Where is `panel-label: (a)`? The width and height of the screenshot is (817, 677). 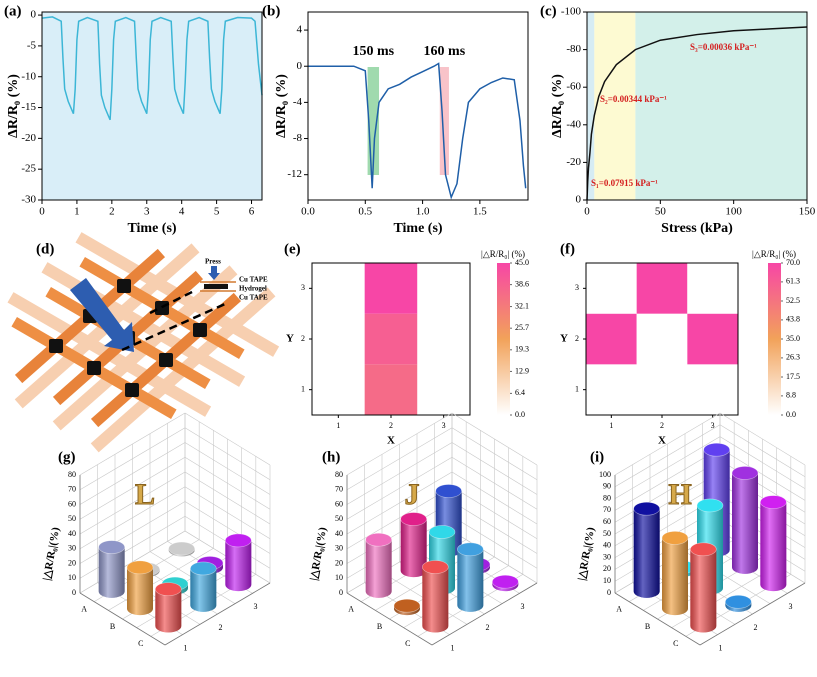 panel-label: (a) is located at coordinates (13, 11).